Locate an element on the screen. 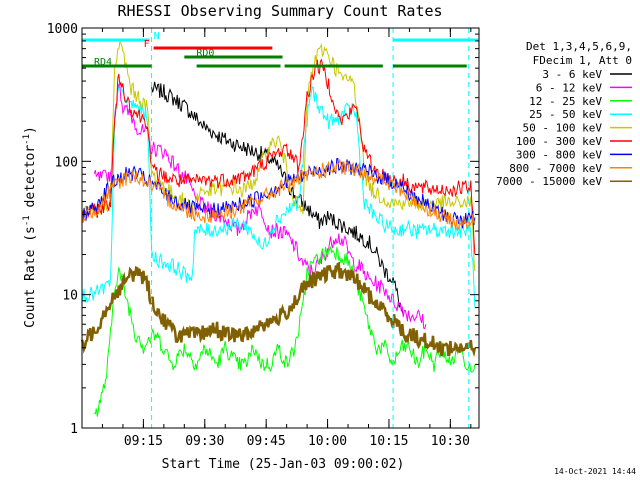 This screenshot has width=640, height=480. x-tick-label-09-30: 09:30 is located at coordinates (204, 441).